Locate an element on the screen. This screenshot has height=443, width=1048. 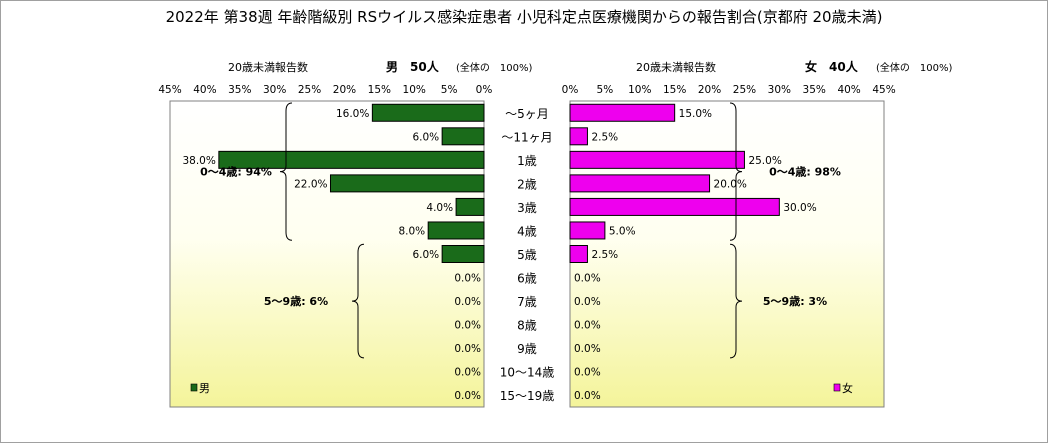
left-axis-tick: 45% is located at coordinates (169, 90).